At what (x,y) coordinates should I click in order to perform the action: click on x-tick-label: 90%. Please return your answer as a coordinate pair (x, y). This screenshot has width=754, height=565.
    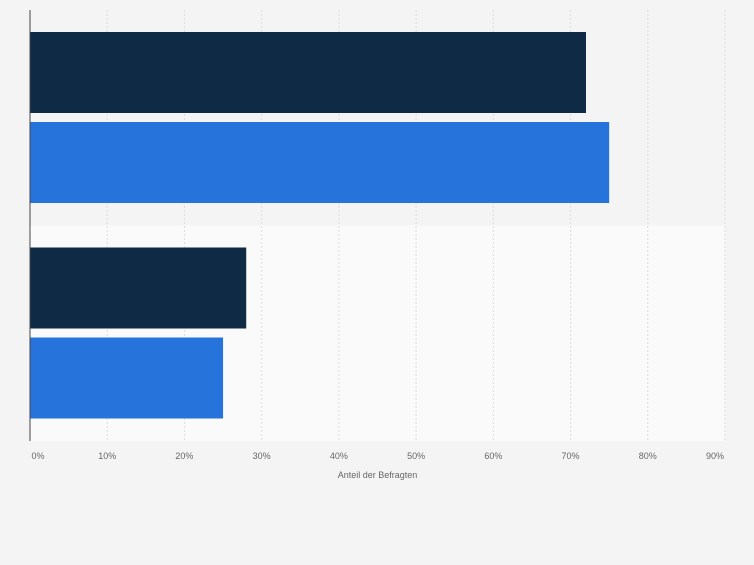
    Looking at the image, I should click on (715, 456).